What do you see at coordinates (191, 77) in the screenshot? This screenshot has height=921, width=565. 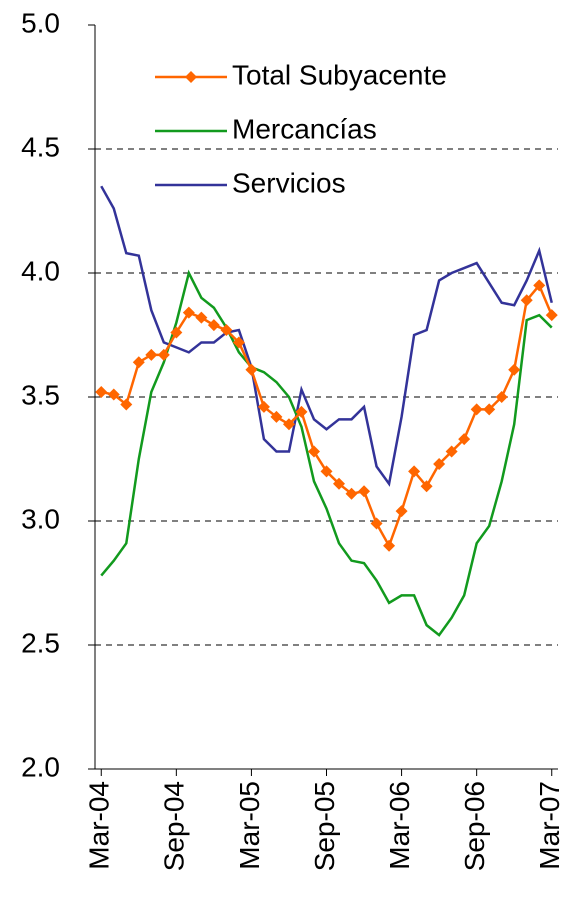 I see `legend-marker` at bounding box center [191, 77].